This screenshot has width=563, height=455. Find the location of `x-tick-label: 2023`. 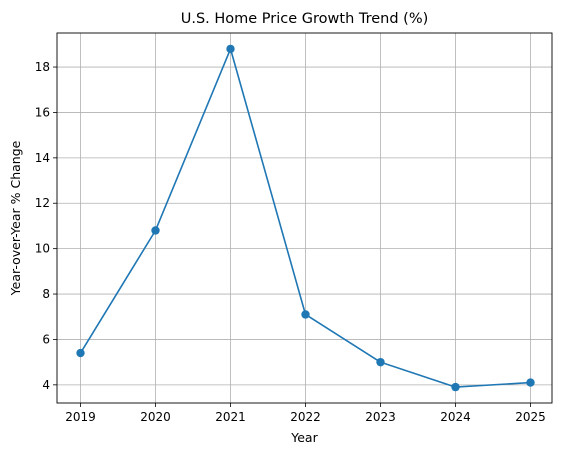

x-tick-label: 2023 is located at coordinates (380, 417).